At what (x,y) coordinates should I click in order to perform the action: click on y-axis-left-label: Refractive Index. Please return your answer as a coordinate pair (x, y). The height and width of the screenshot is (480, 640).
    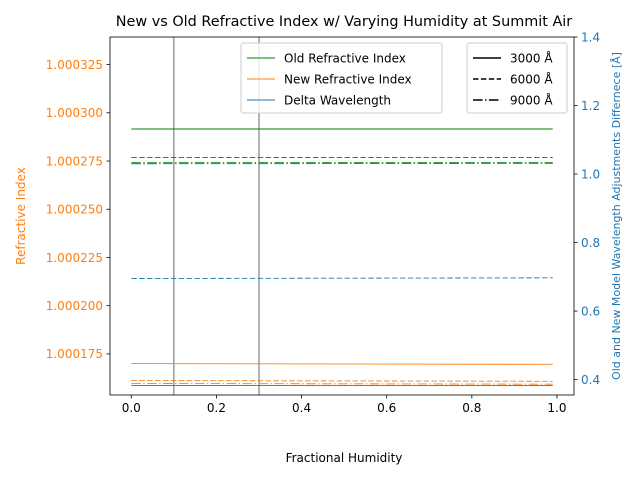
    Looking at the image, I should click on (21, 216).